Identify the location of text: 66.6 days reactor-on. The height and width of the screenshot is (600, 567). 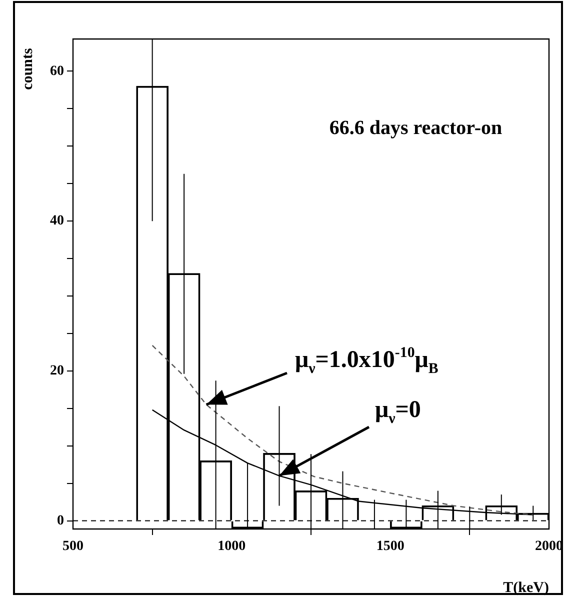
(415, 128).